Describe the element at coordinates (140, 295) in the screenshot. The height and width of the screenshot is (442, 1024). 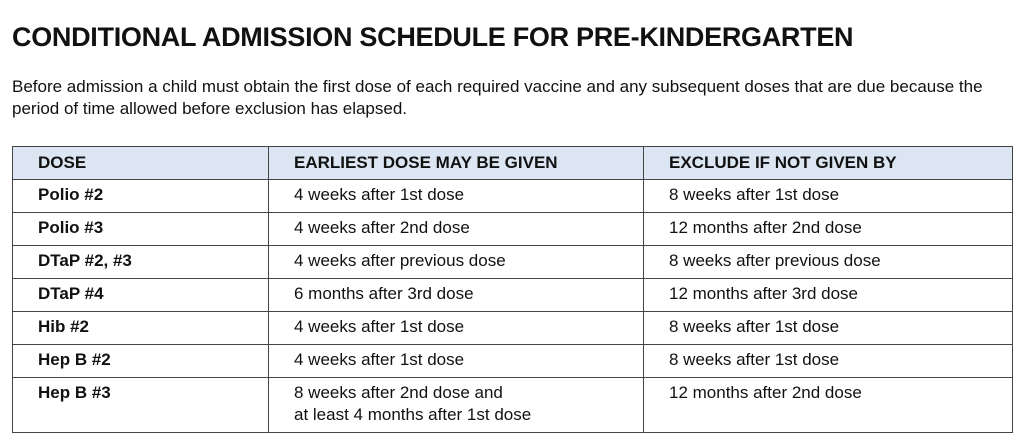
I see `dose-cell: DTaP #4` at that location.